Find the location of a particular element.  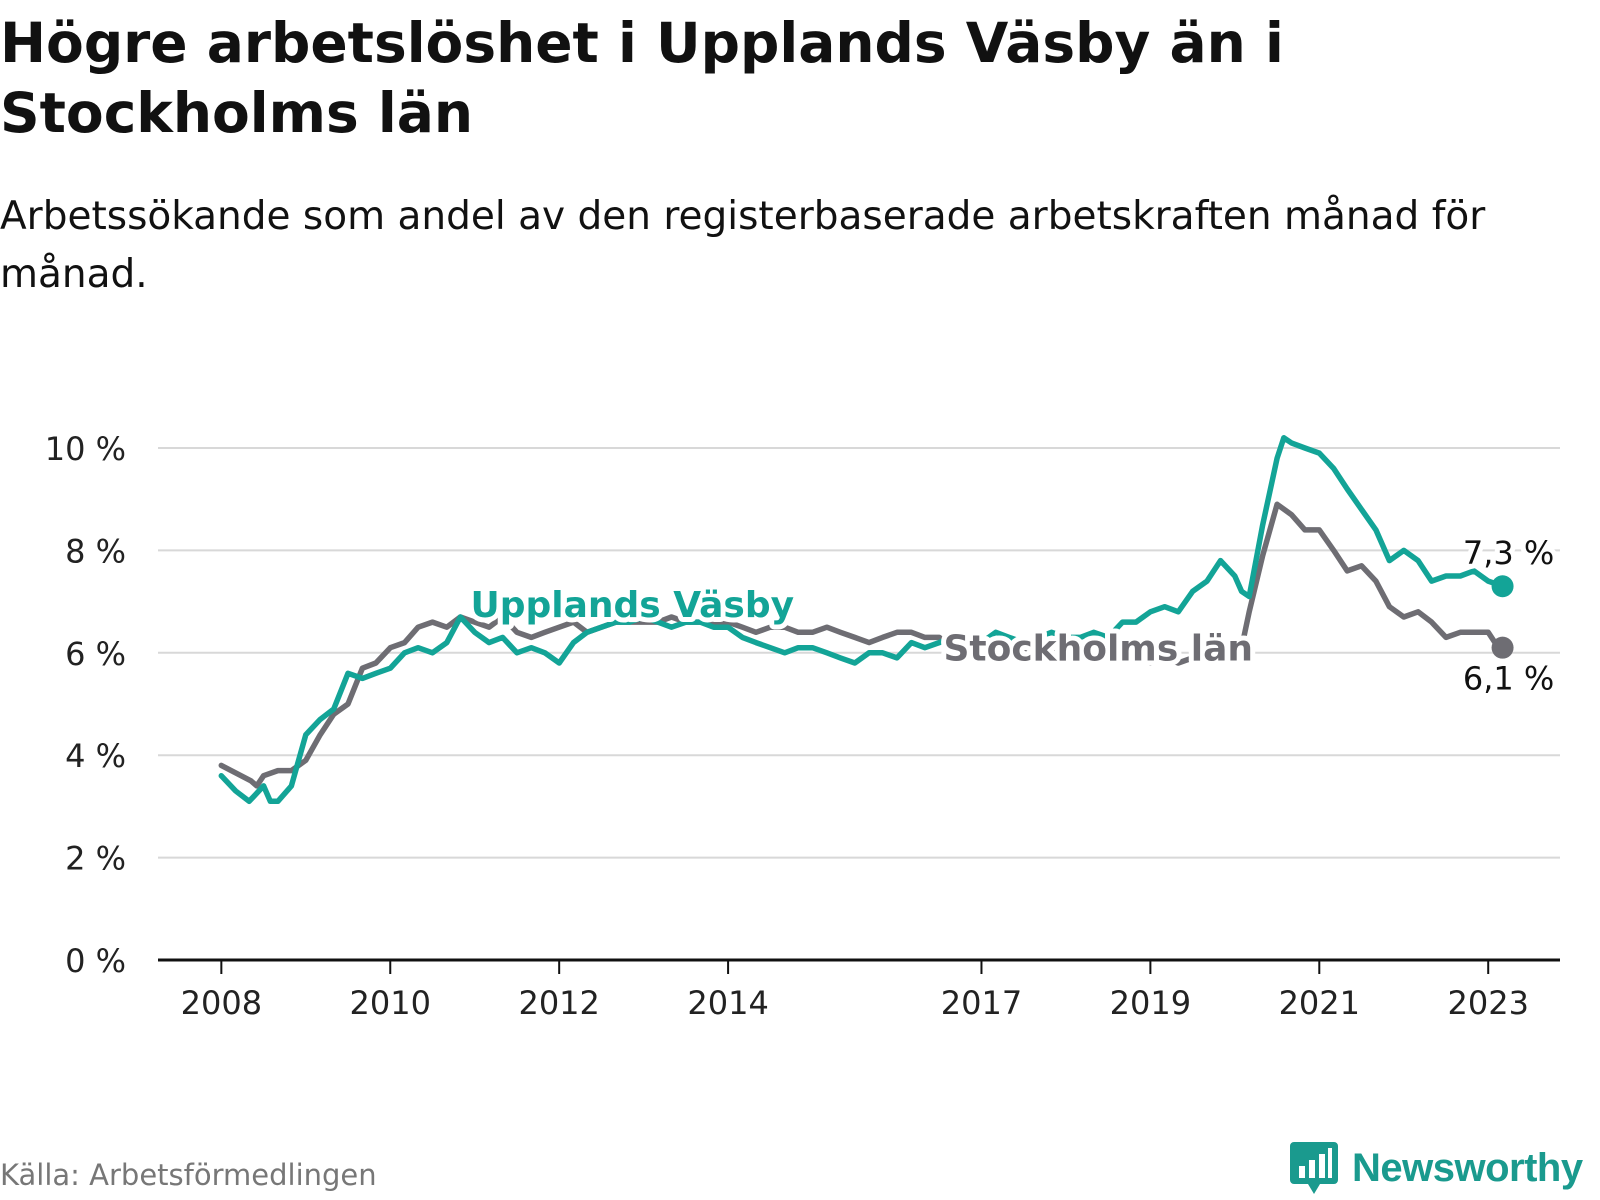

brand-logo: Newsworthy is located at coordinates (1436, 1168).